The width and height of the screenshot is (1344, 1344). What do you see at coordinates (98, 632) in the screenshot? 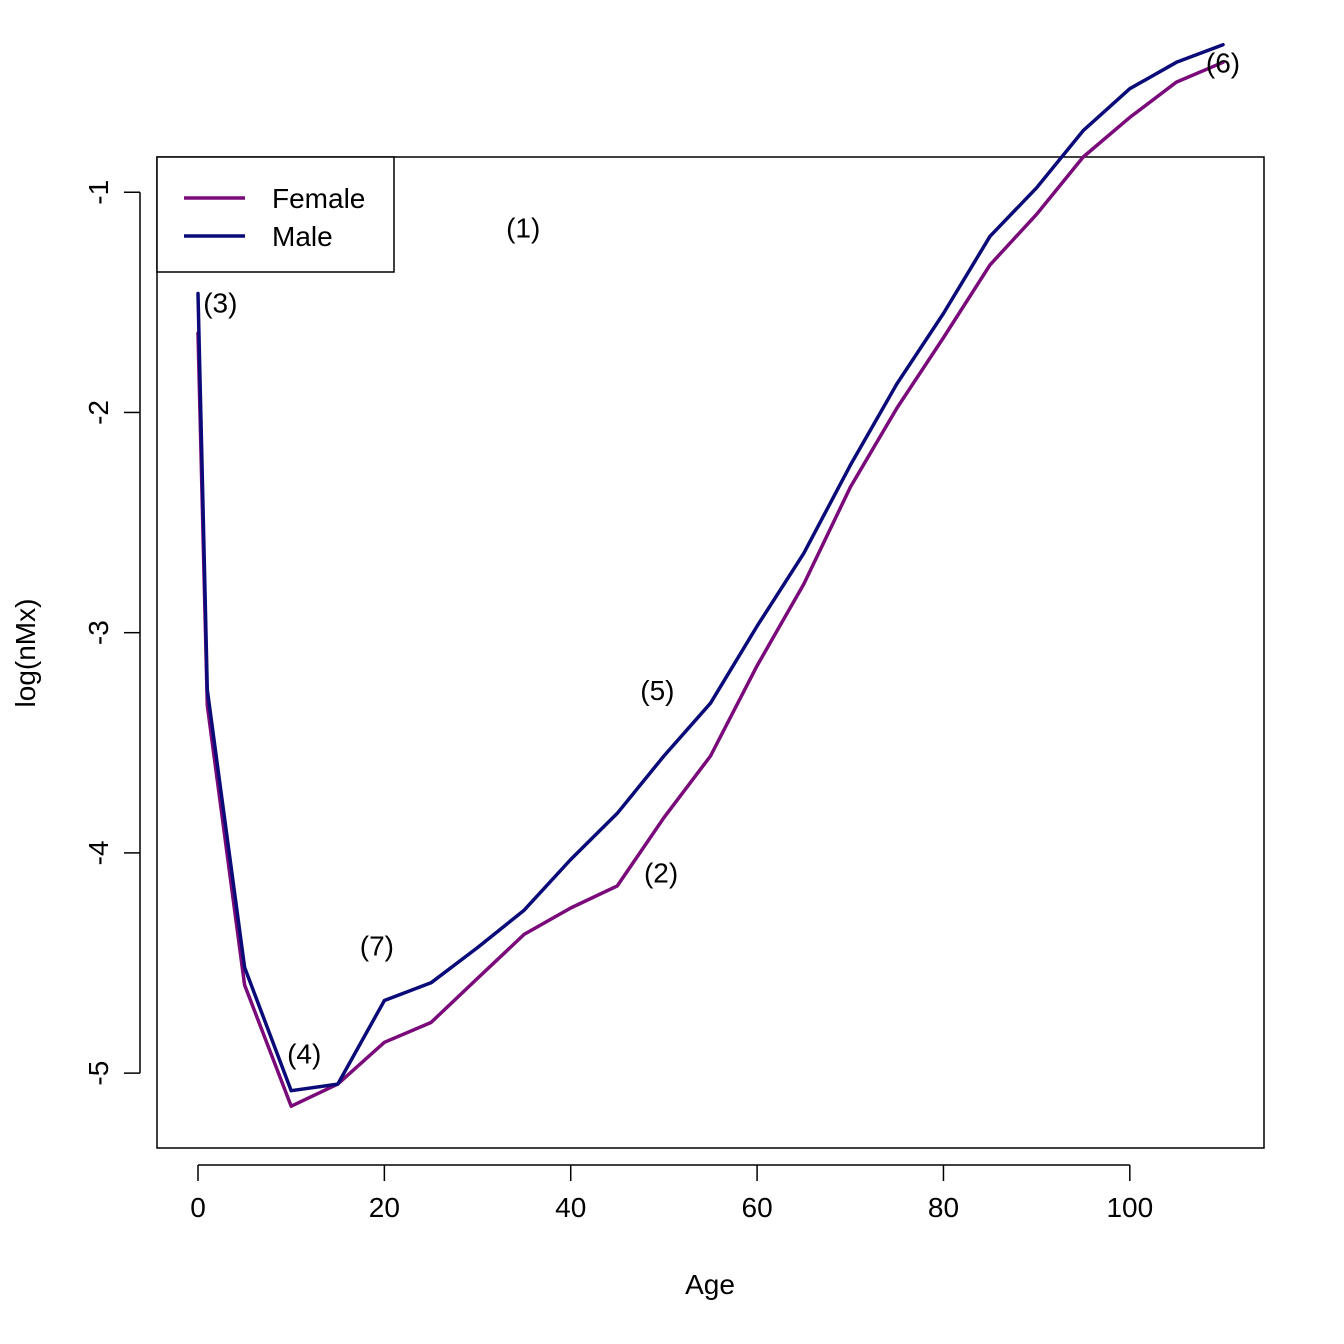
I see `y-tick-label-2: -3` at bounding box center [98, 632].